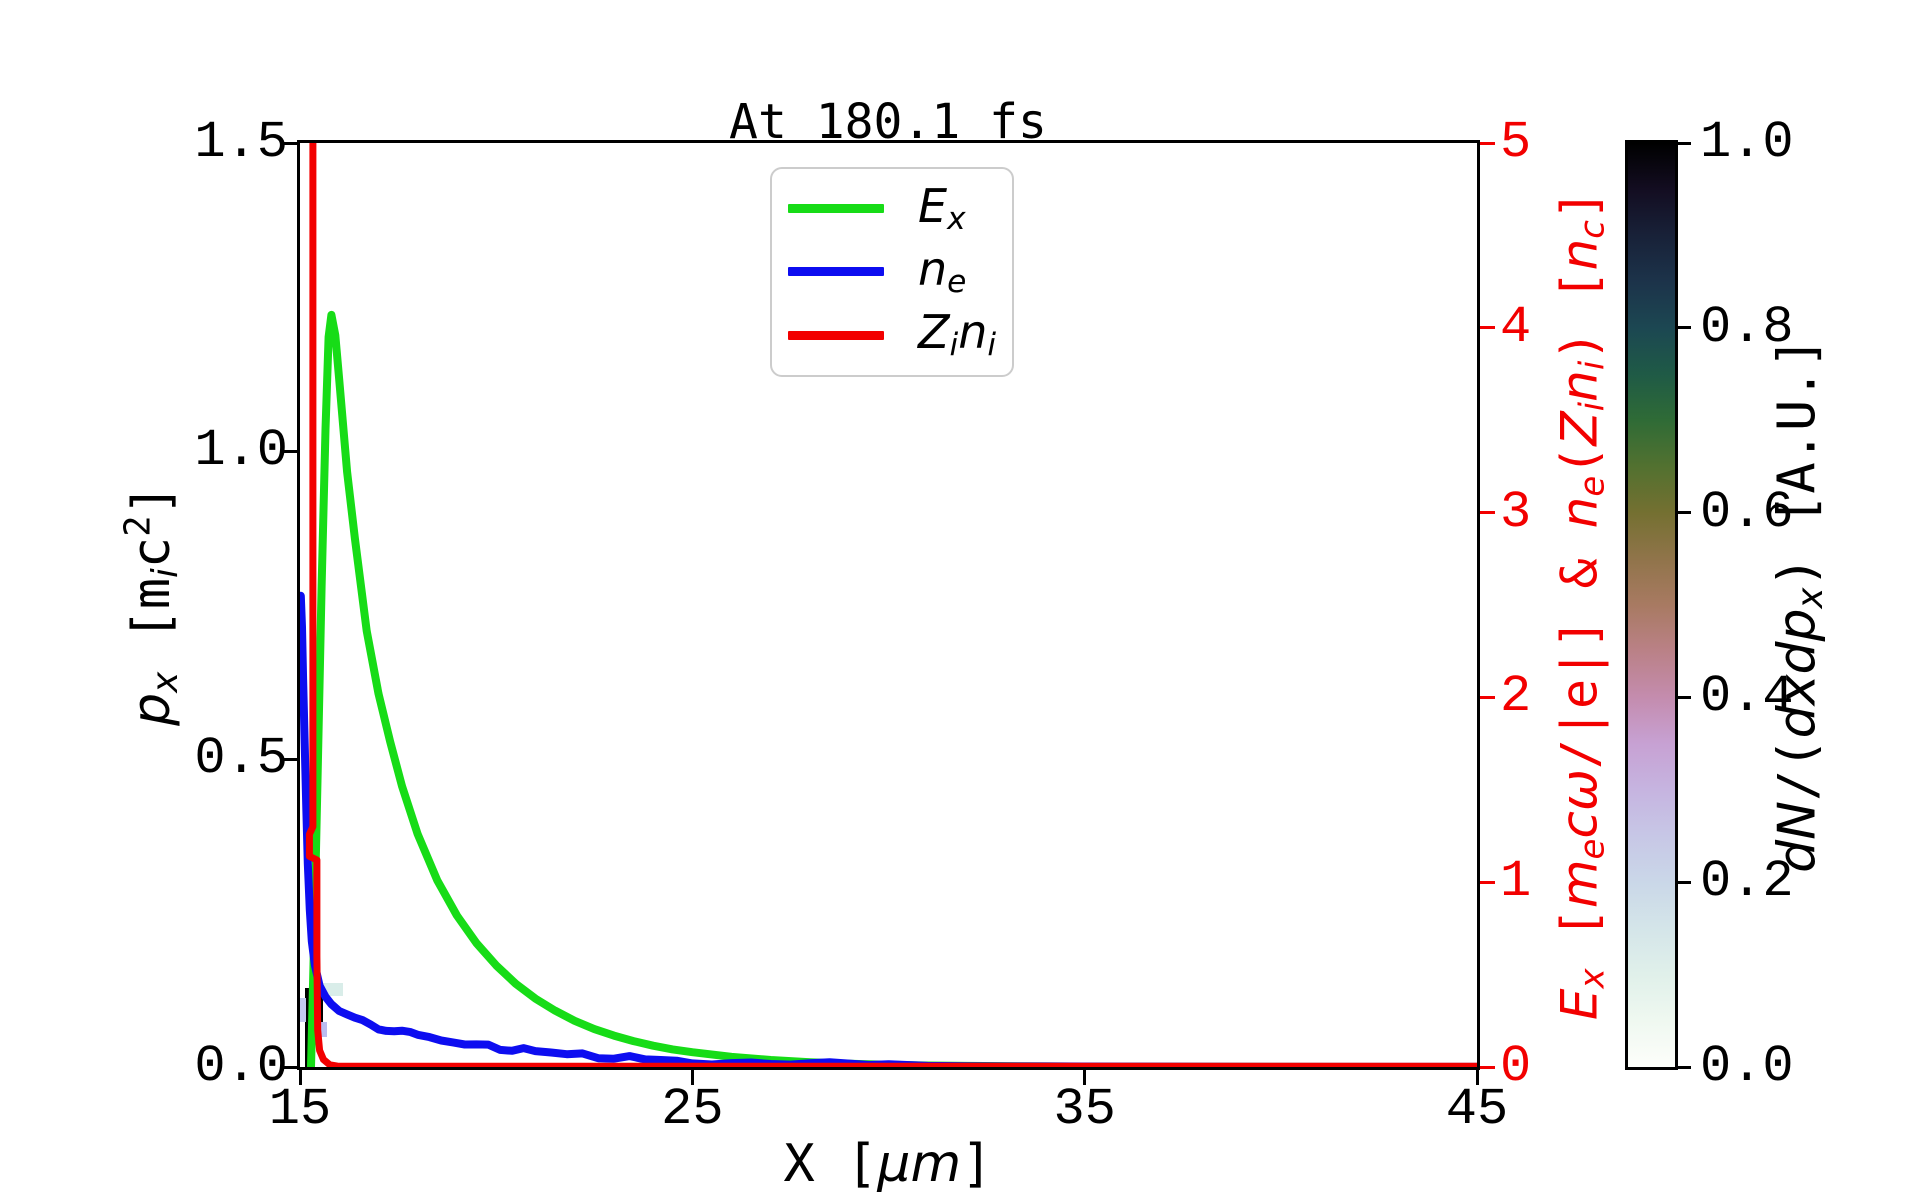 The image size is (1920, 1200). Describe the element at coordinates (1747, 142) in the screenshot. I see `colorbar-tick-label: 1.0` at that location.